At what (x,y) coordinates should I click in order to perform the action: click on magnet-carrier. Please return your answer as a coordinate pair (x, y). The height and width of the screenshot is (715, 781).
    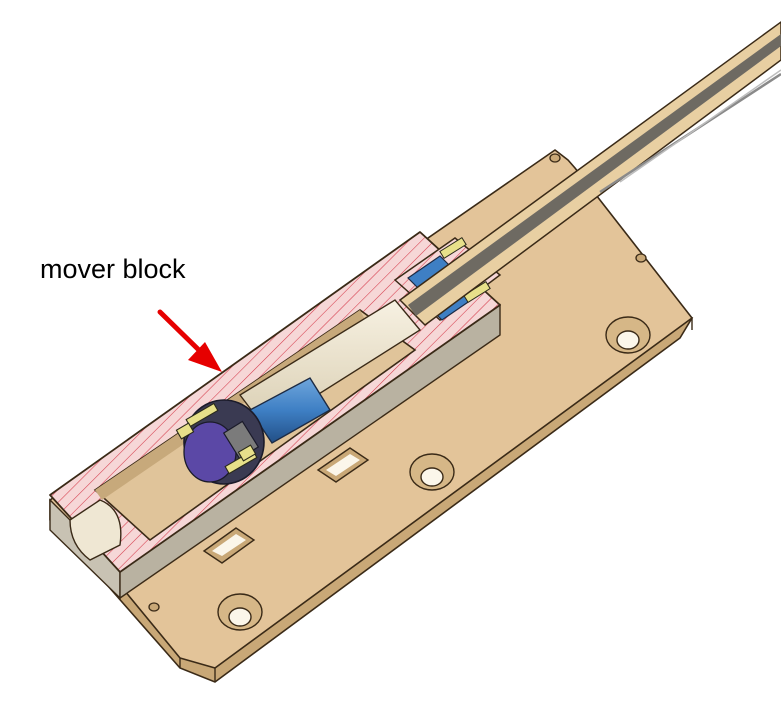
    Looking at the image, I should click on (253, 431).